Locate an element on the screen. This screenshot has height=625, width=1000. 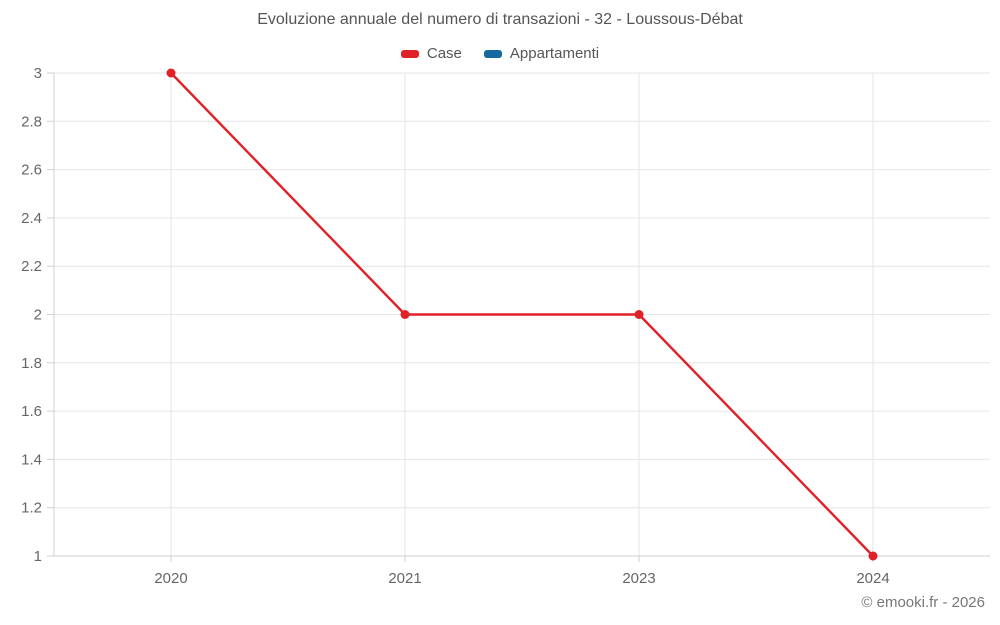
y-axis-label: 1.4 is located at coordinates (31, 459).